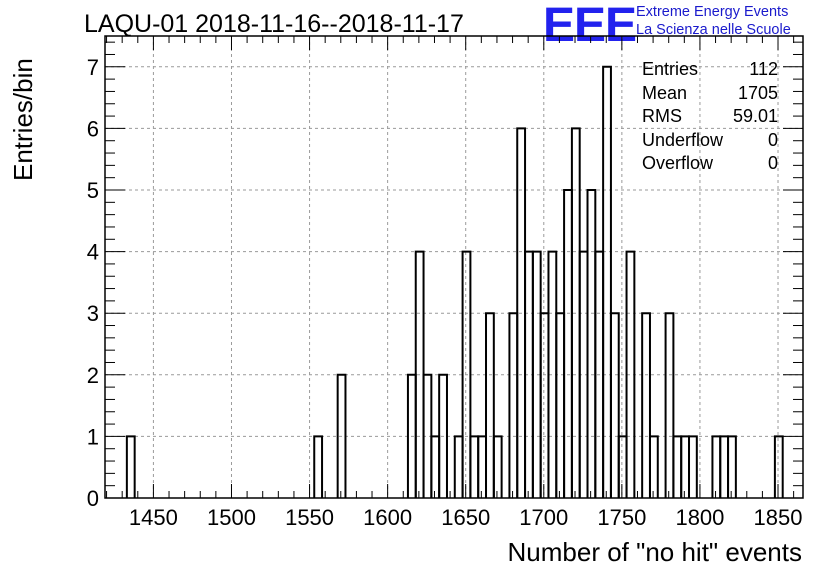 The width and height of the screenshot is (836, 572). I want to click on y-tick-label: 0, so click(93, 498).